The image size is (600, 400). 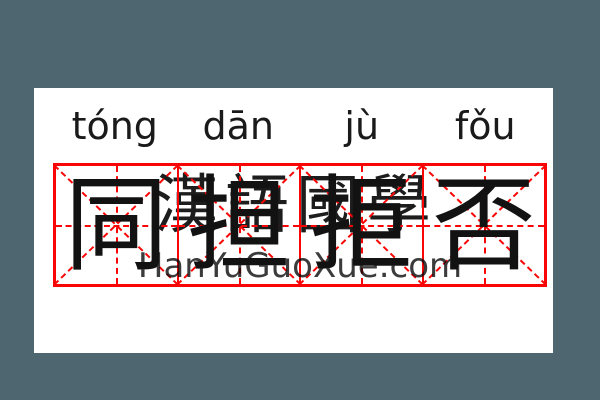 I want to click on hanzi-character: 拒, so click(x=361, y=225).